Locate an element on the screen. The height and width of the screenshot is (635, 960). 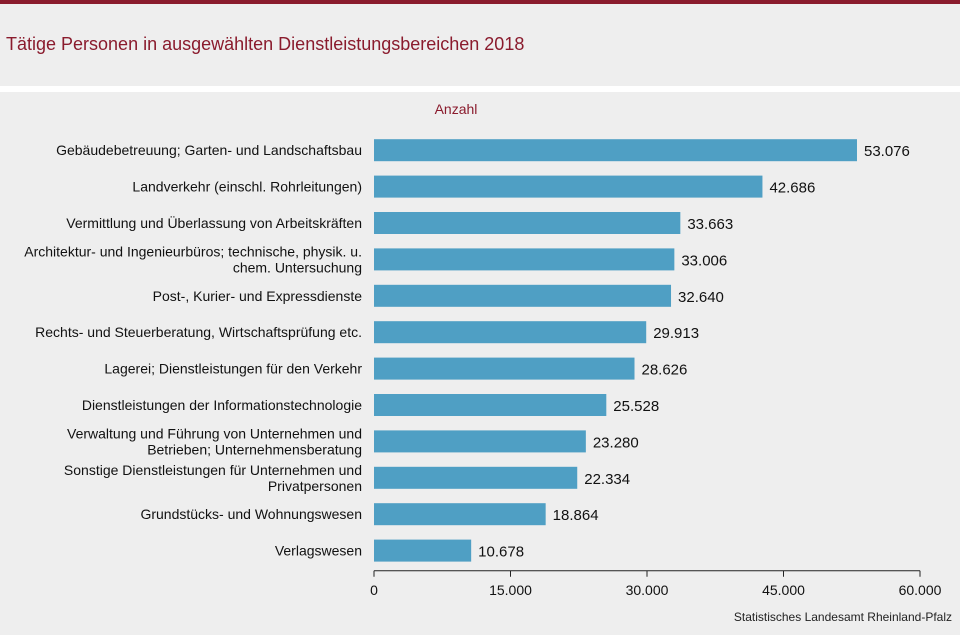
category-label: Grundstücks- und Wohnungswesen is located at coordinates (251, 514).